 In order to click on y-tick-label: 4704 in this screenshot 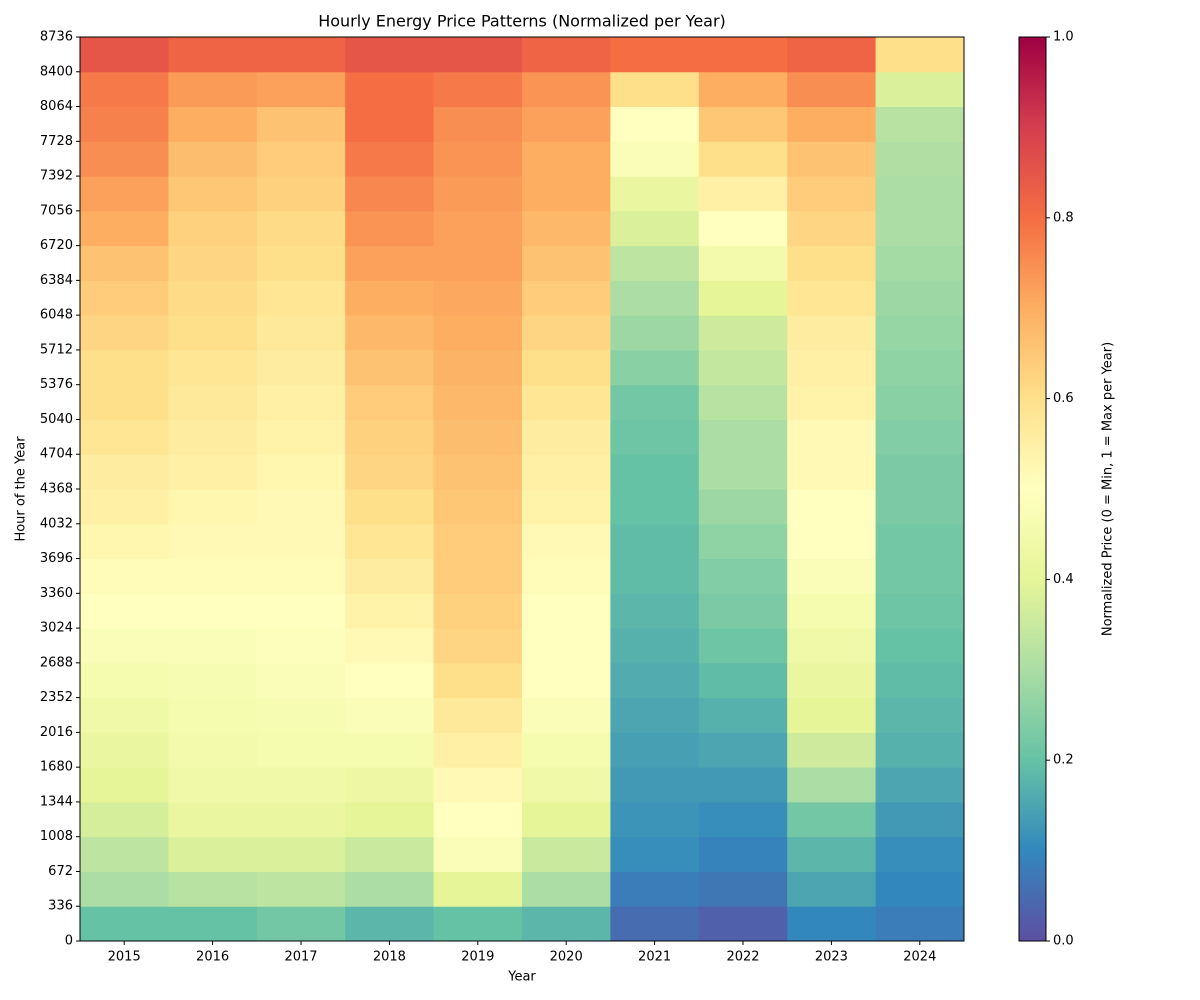, I will do `click(56, 454)`.